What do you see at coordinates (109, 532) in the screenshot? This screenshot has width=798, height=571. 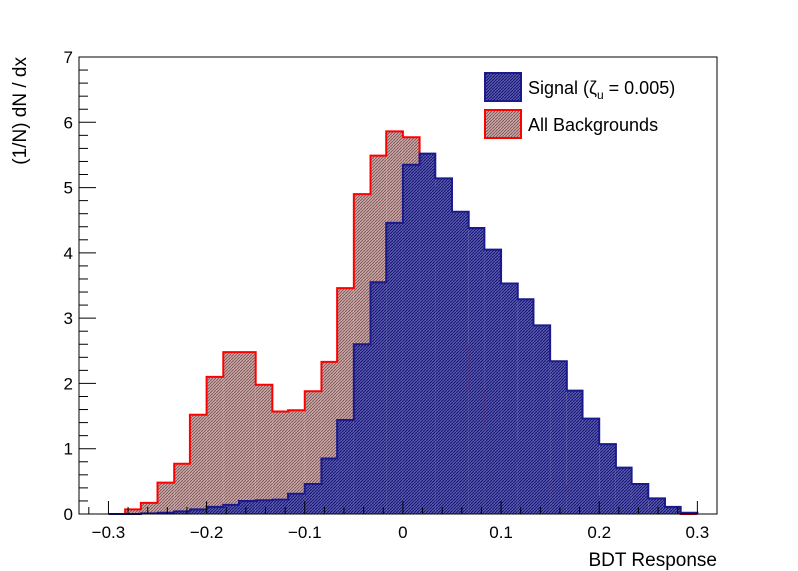 I see `x-tick-label: −0.3` at bounding box center [109, 532].